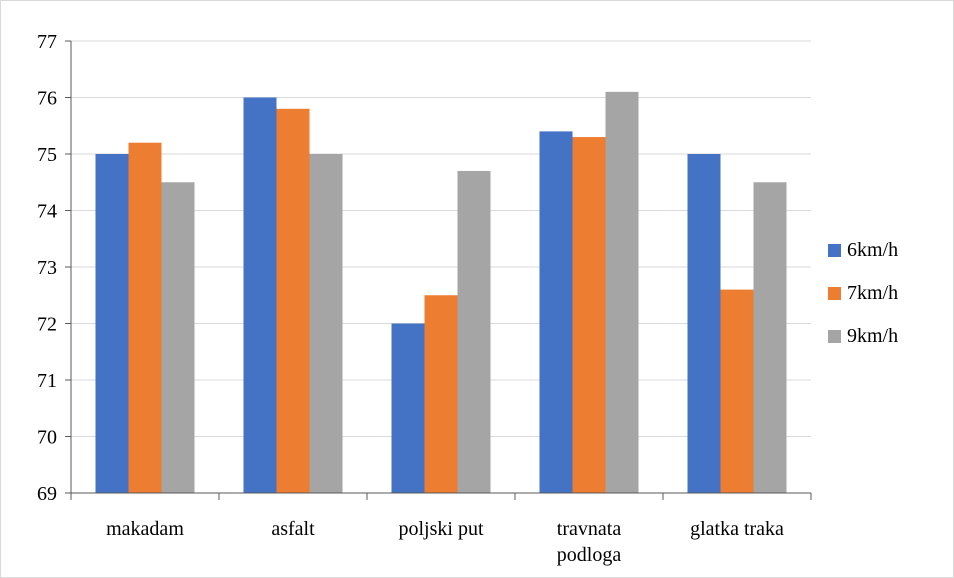 This screenshot has height=578, width=954. I want to click on legend-item: 9km/h, so click(863, 336).